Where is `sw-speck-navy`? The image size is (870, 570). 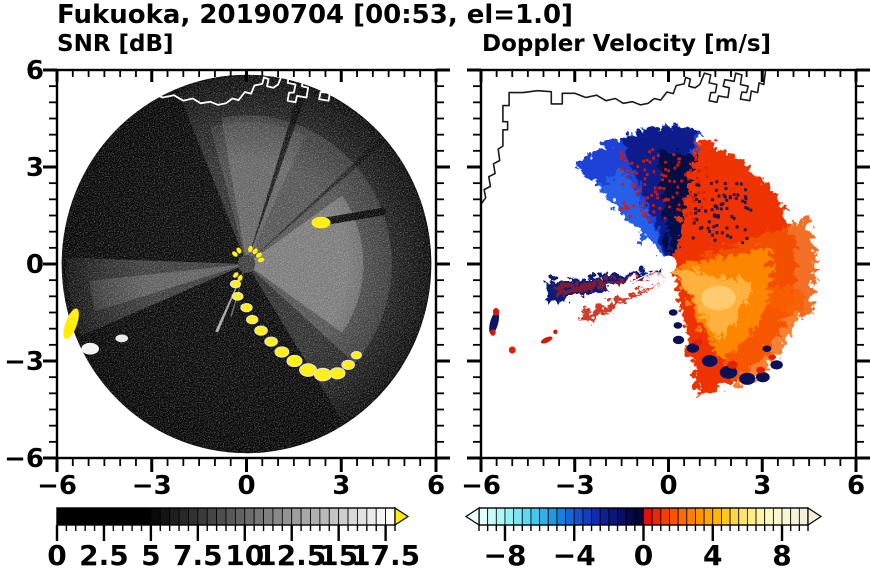 sw-speck-navy is located at coordinates (494, 323).